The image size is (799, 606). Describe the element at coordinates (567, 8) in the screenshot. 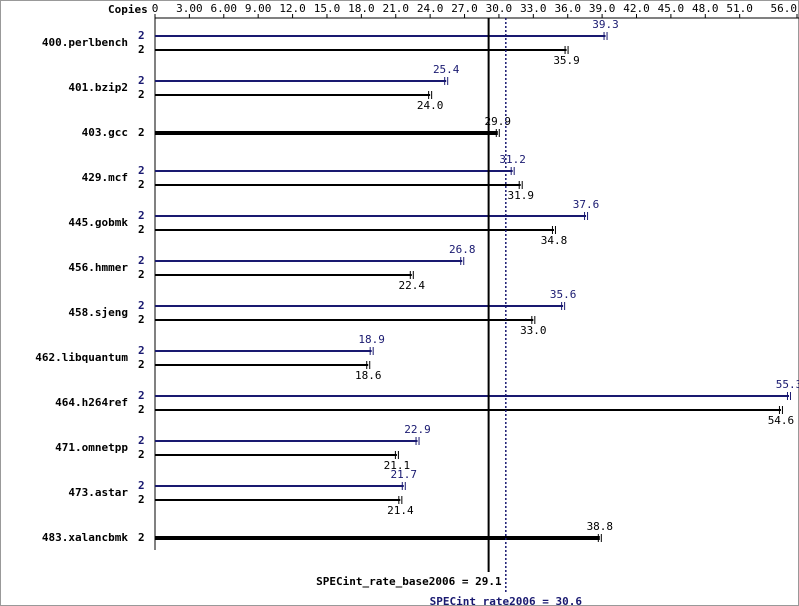

I see `x-tick-label: 36.0` at that location.